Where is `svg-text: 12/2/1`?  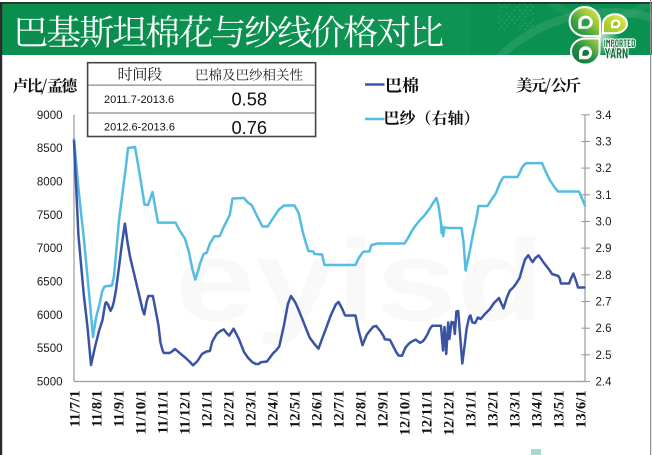
svg-text: 12/2/1 is located at coordinates (230, 409).